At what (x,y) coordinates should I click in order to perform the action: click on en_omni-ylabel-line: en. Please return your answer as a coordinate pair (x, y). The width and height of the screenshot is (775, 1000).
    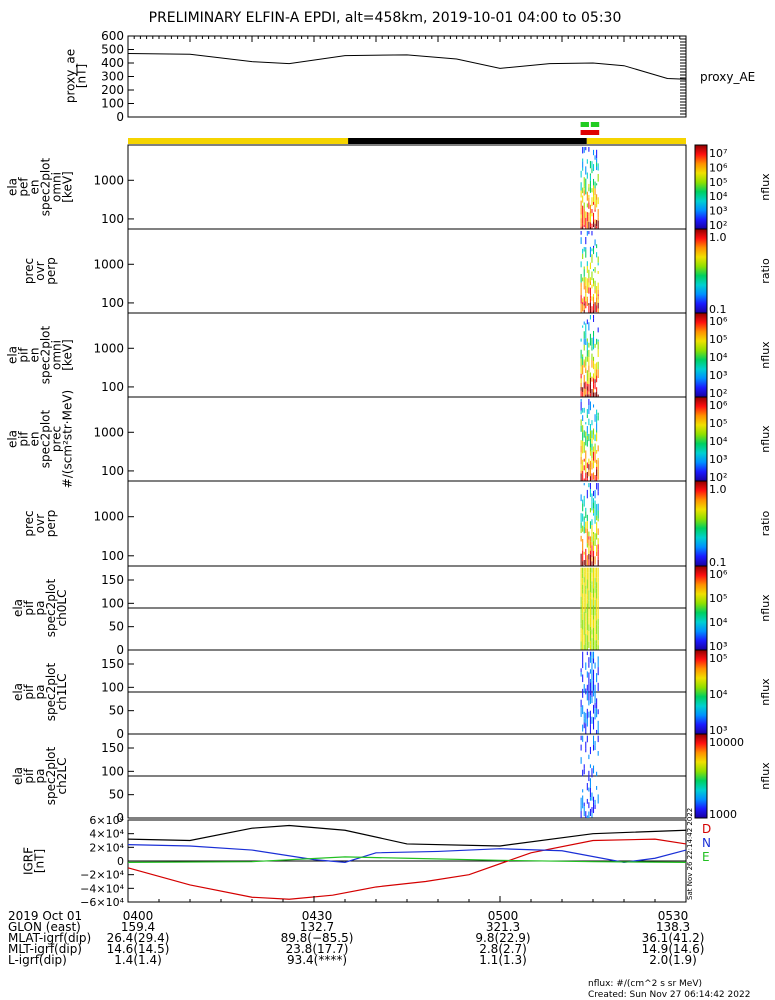
    Looking at the image, I should click on (35, 187).